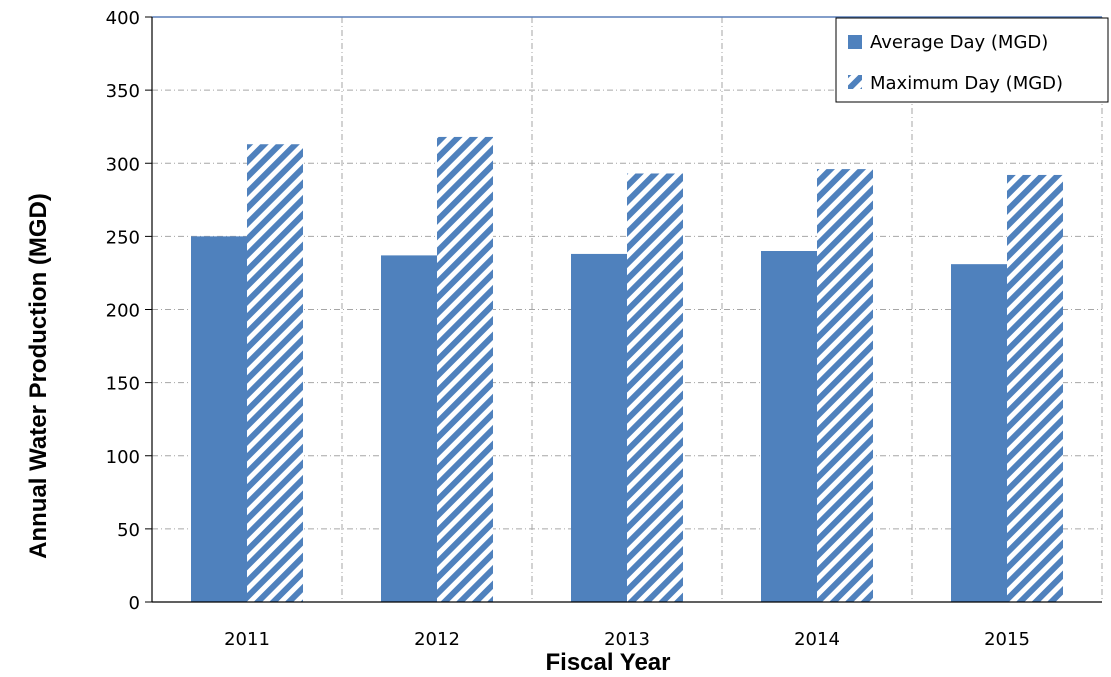 The height and width of the screenshot is (677, 1111). What do you see at coordinates (123, 311) in the screenshot?
I see `y-tick-label: 200` at bounding box center [123, 311].